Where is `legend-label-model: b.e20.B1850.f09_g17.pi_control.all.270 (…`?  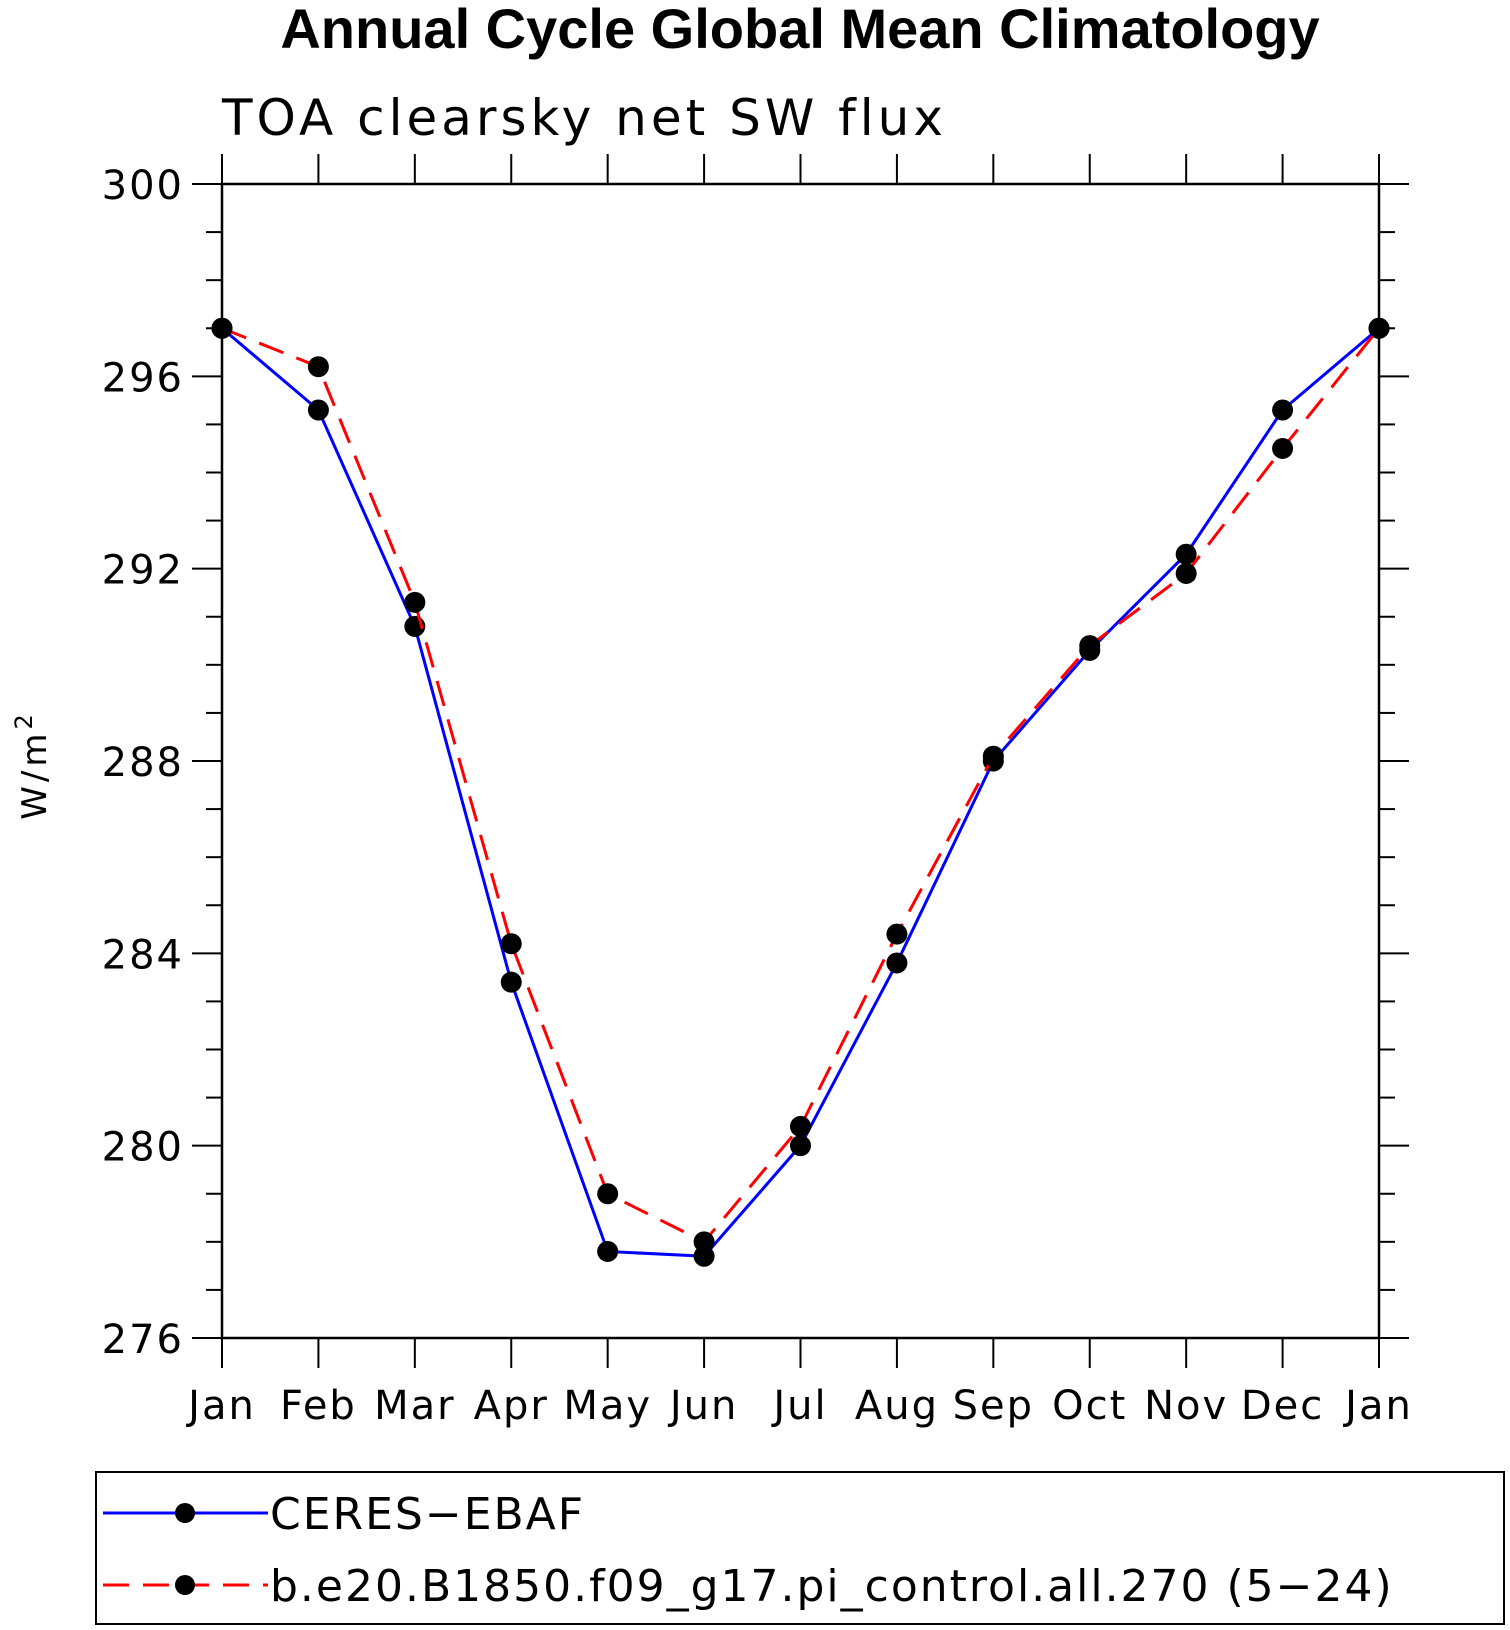 legend-label-model: b.e20.B1850.f09_g17.pi_control.all.270 (… is located at coordinates (832, 1586).